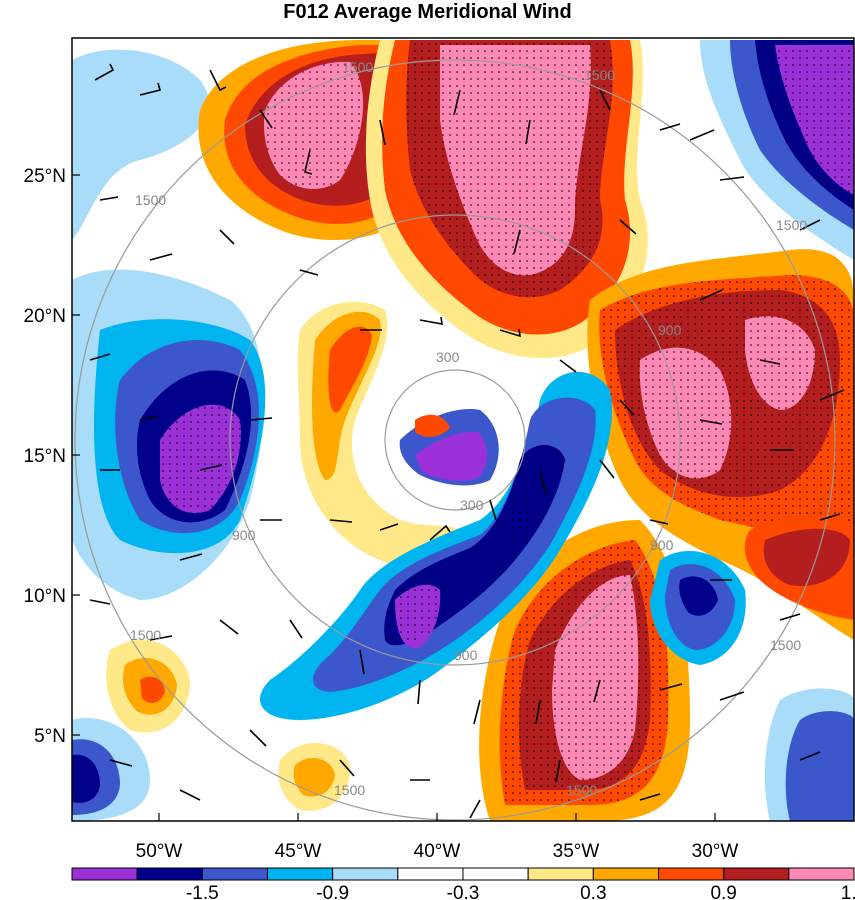 Image resolution: width=855 pixels, height=900 pixels. What do you see at coordinates (463, 891) in the screenshot?
I see `colorbar-tick-label: -0.3` at bounding box center [463, 891].